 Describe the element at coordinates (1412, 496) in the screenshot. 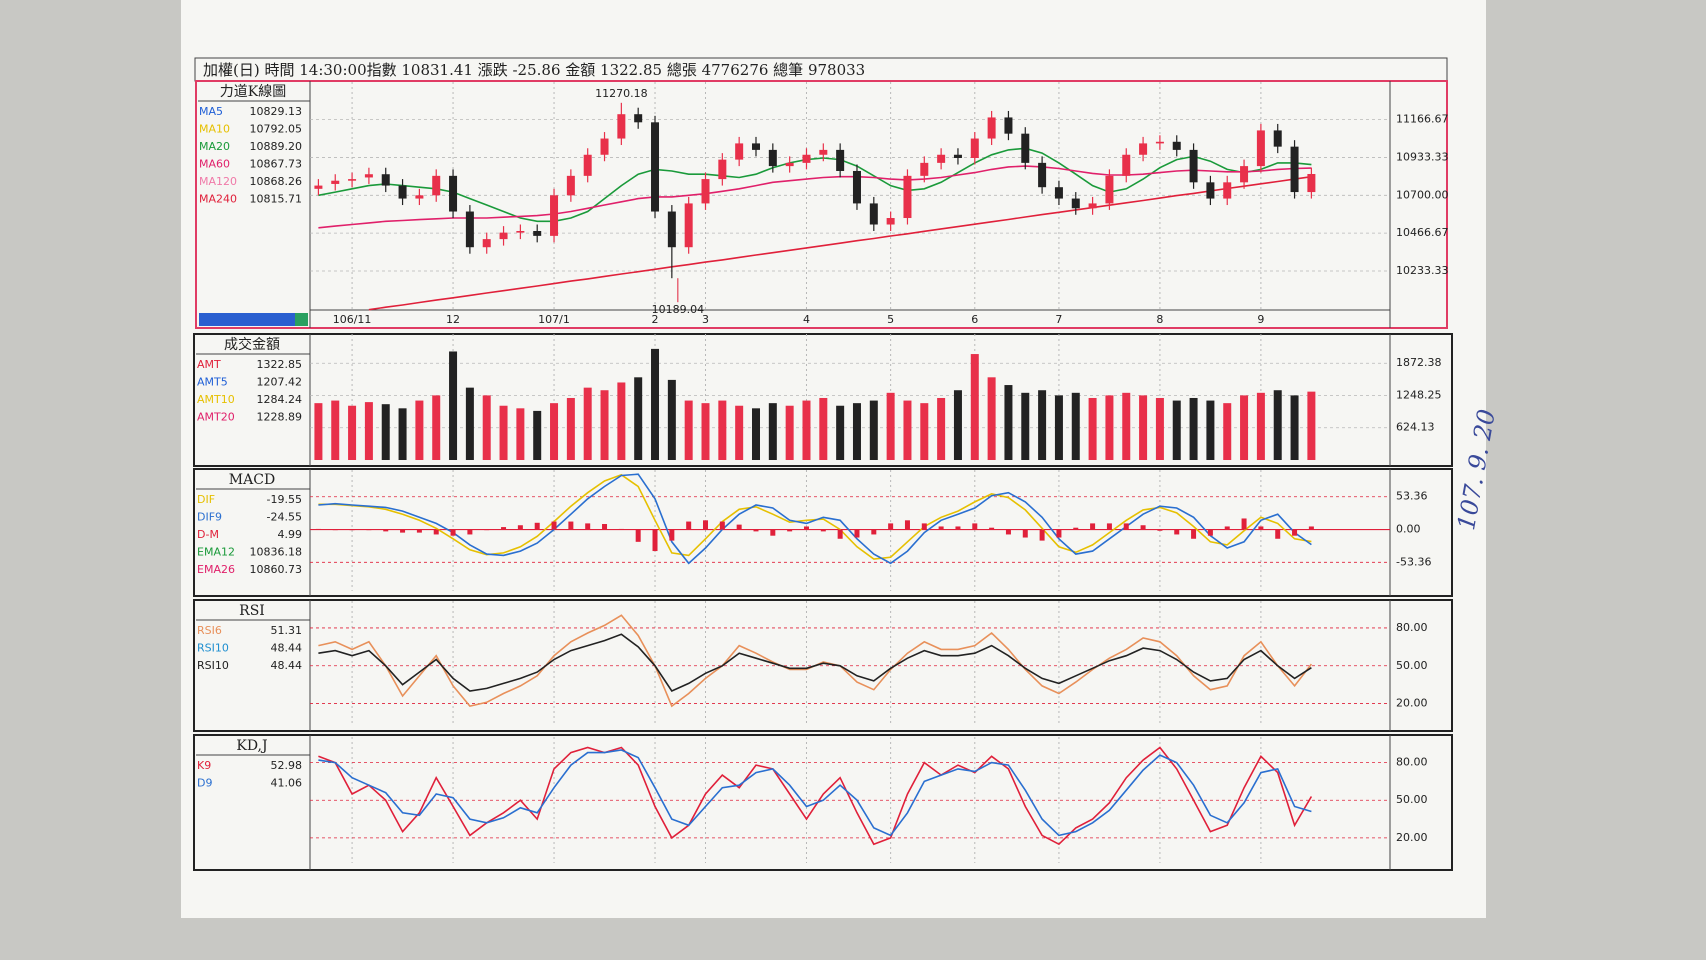

I see `y-tick-label: 53.36` at that location.